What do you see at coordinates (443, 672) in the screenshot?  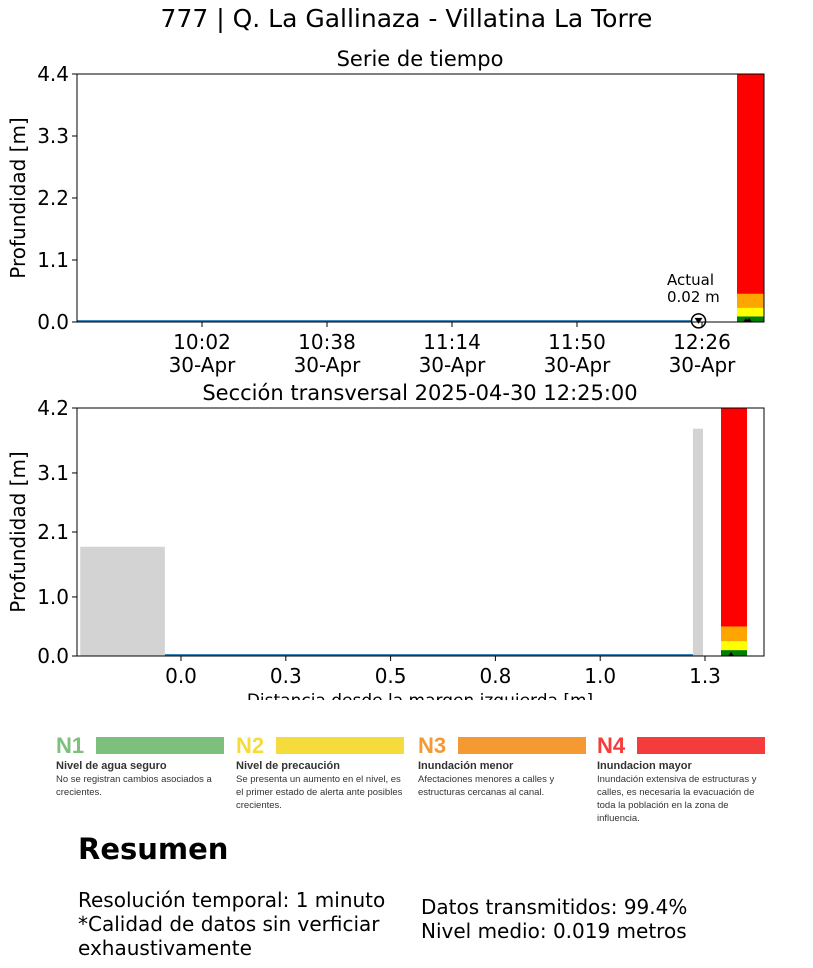 I see `chart2-x-ticks: 0.0 0.3 0.5 0.8 1.0 1.3` at bounding box center [443, 672].